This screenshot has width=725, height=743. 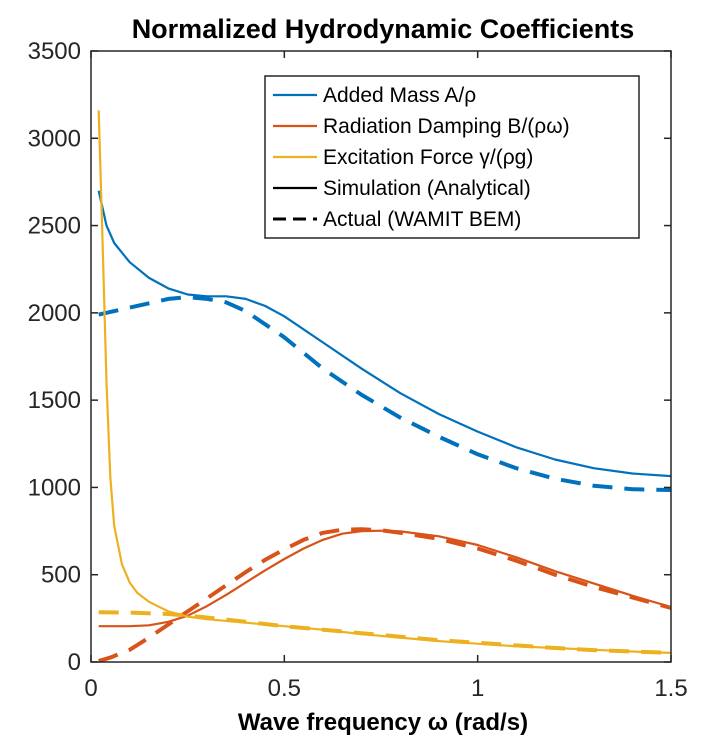 I want to click on legend-entry-label: Actual (WAMIT BEM), so click(x=422, y=219).